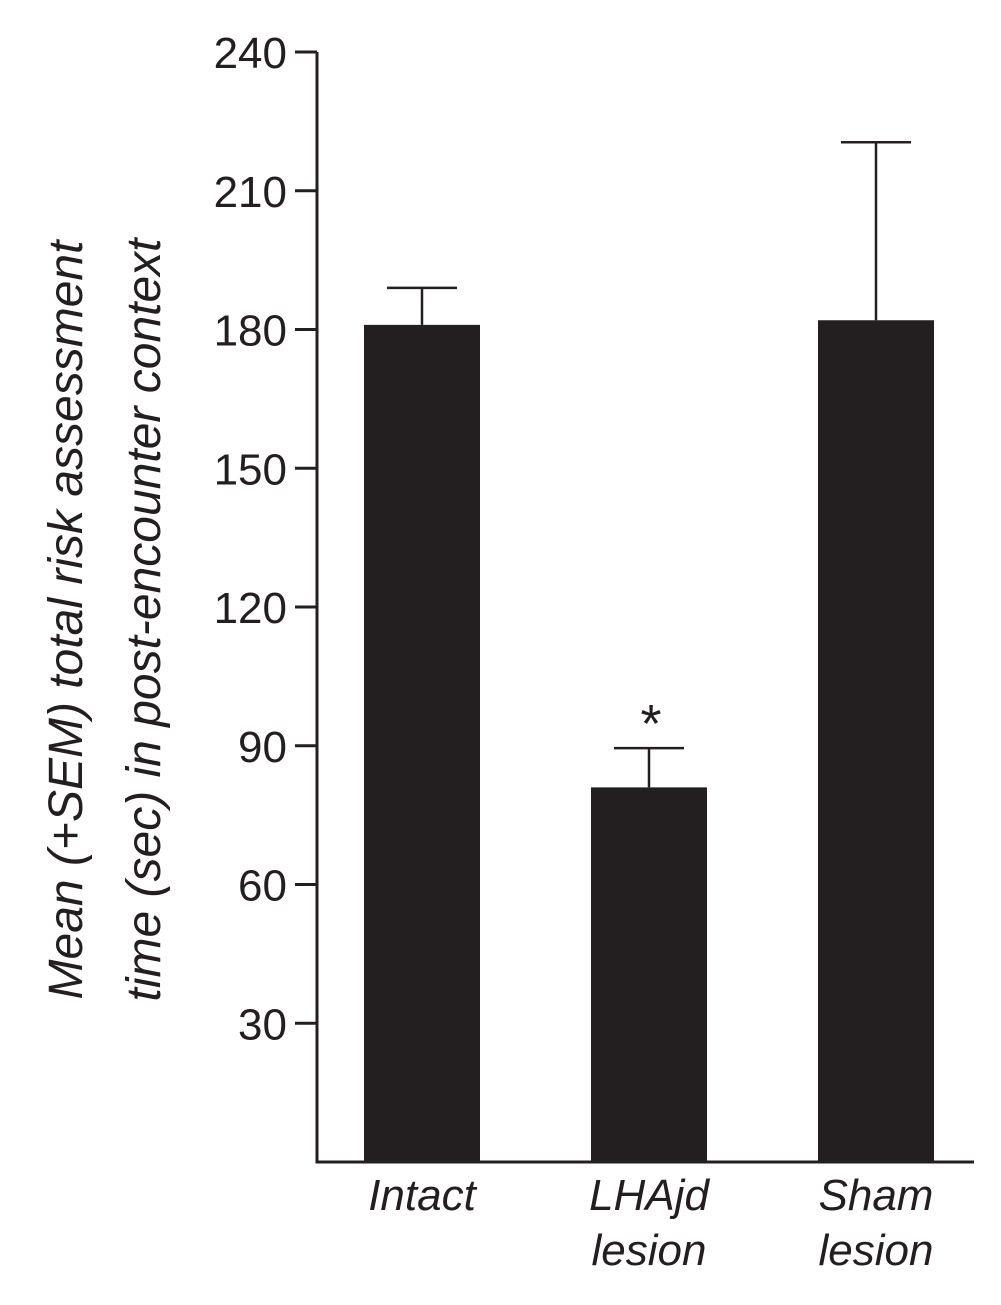  Describe the element at coordinates (650, 1223) in the screenshot. I see `x-axis-labels: Intact LHAjd lesion Sham lesion` at that location.